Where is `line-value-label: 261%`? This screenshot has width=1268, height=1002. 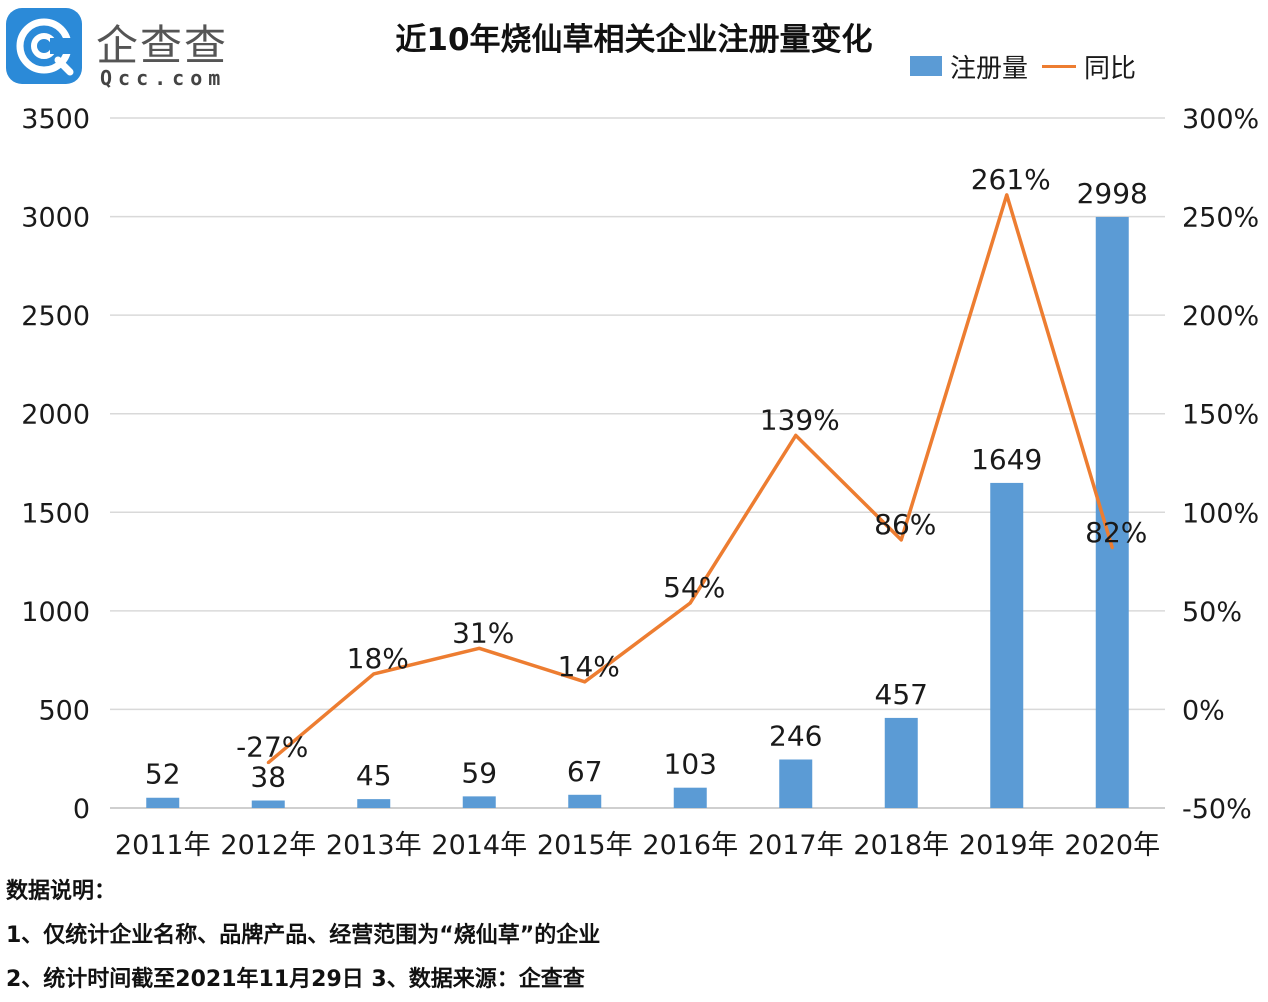
line-value-label: 261% is located at coordinates (1011, 179).